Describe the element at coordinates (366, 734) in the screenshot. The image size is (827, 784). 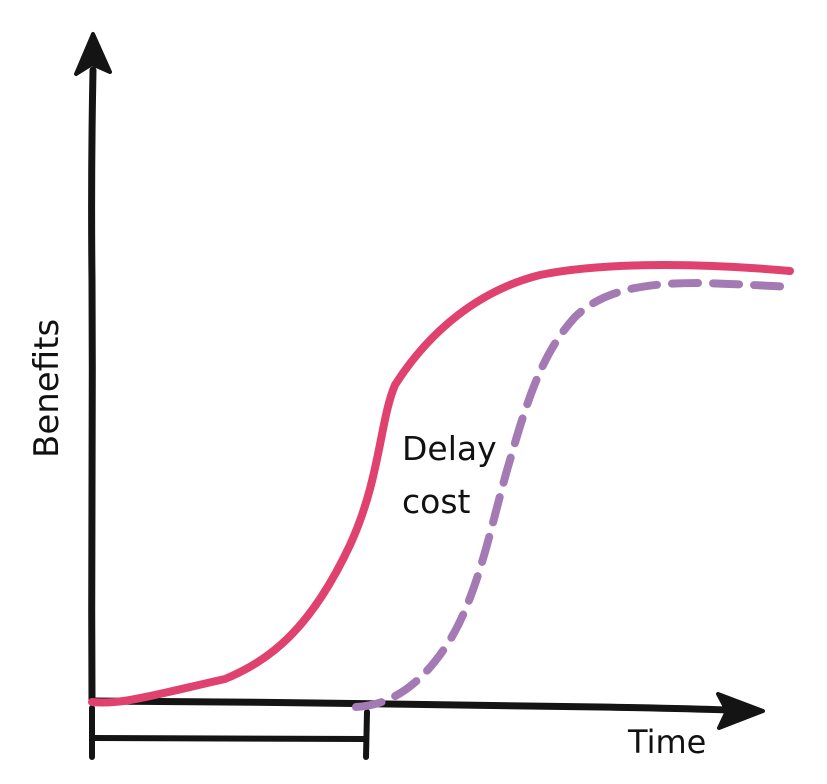
I see `bracket-right-tick` at that location.